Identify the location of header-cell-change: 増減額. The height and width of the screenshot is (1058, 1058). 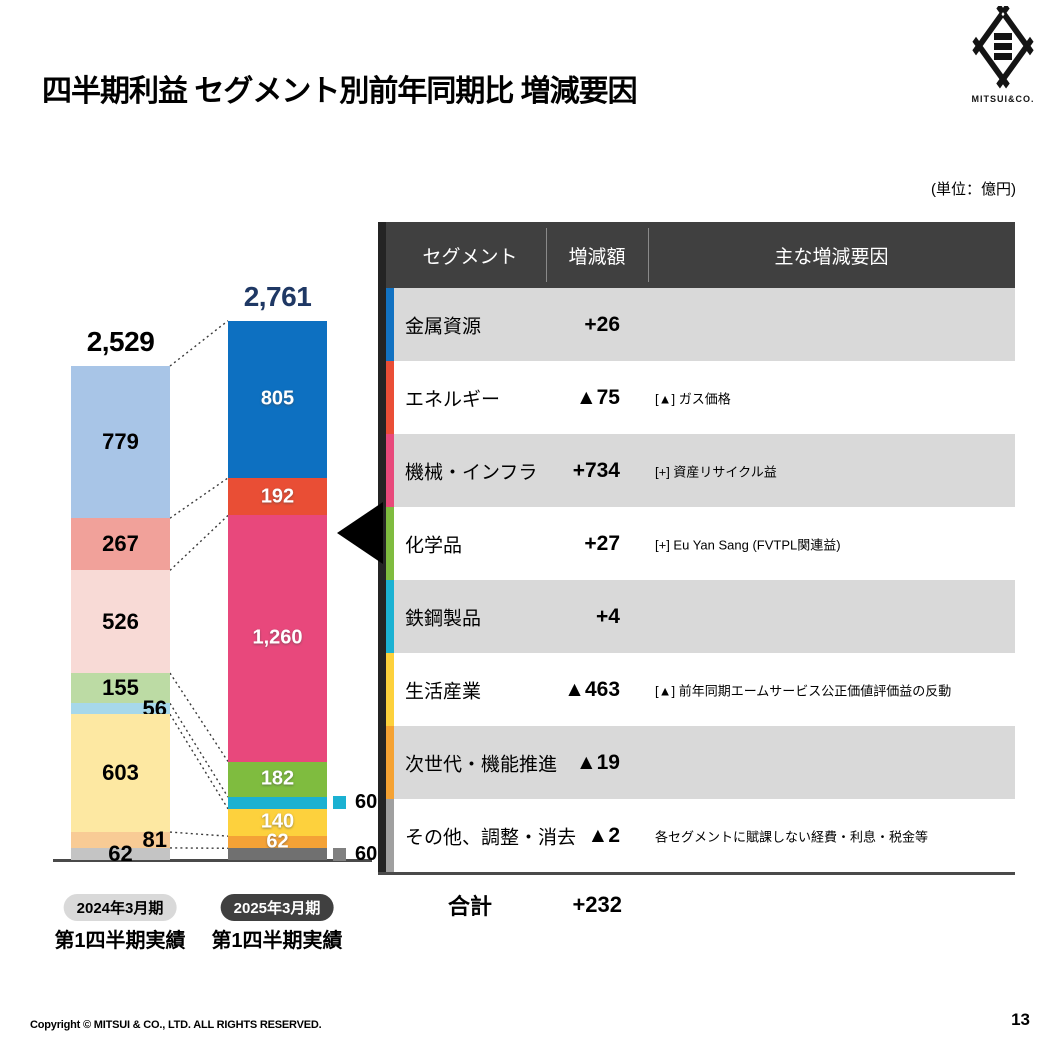
(597, 257).